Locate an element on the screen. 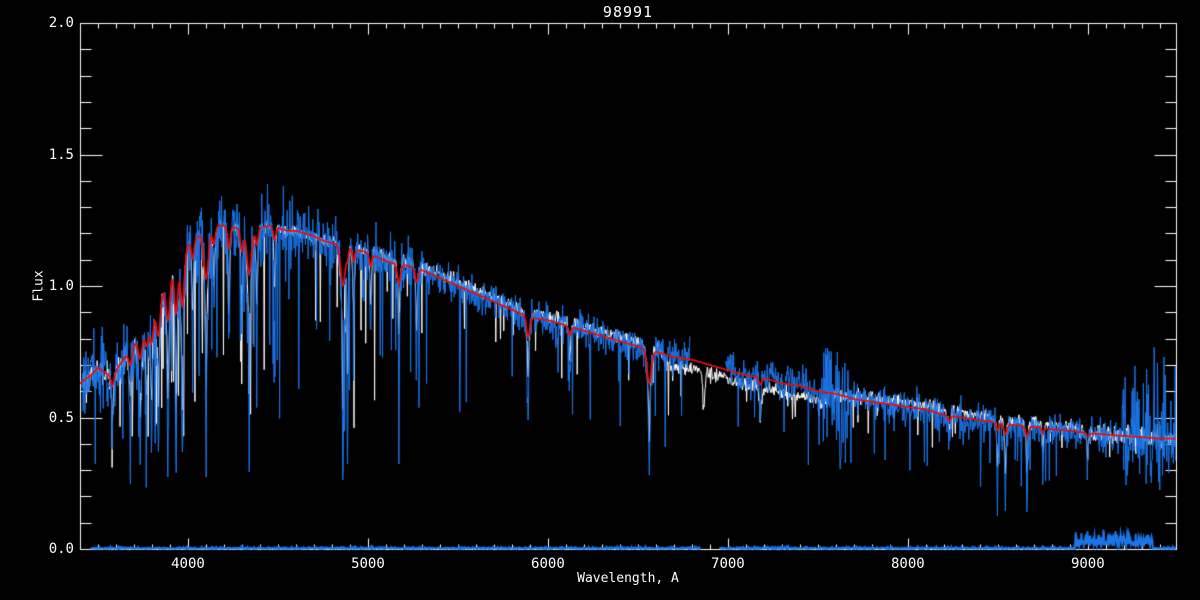 Image resolution: width=1200 pixels, height=600 pixels. y-tick-label: 1.5 is located at coordinates (61, 154).